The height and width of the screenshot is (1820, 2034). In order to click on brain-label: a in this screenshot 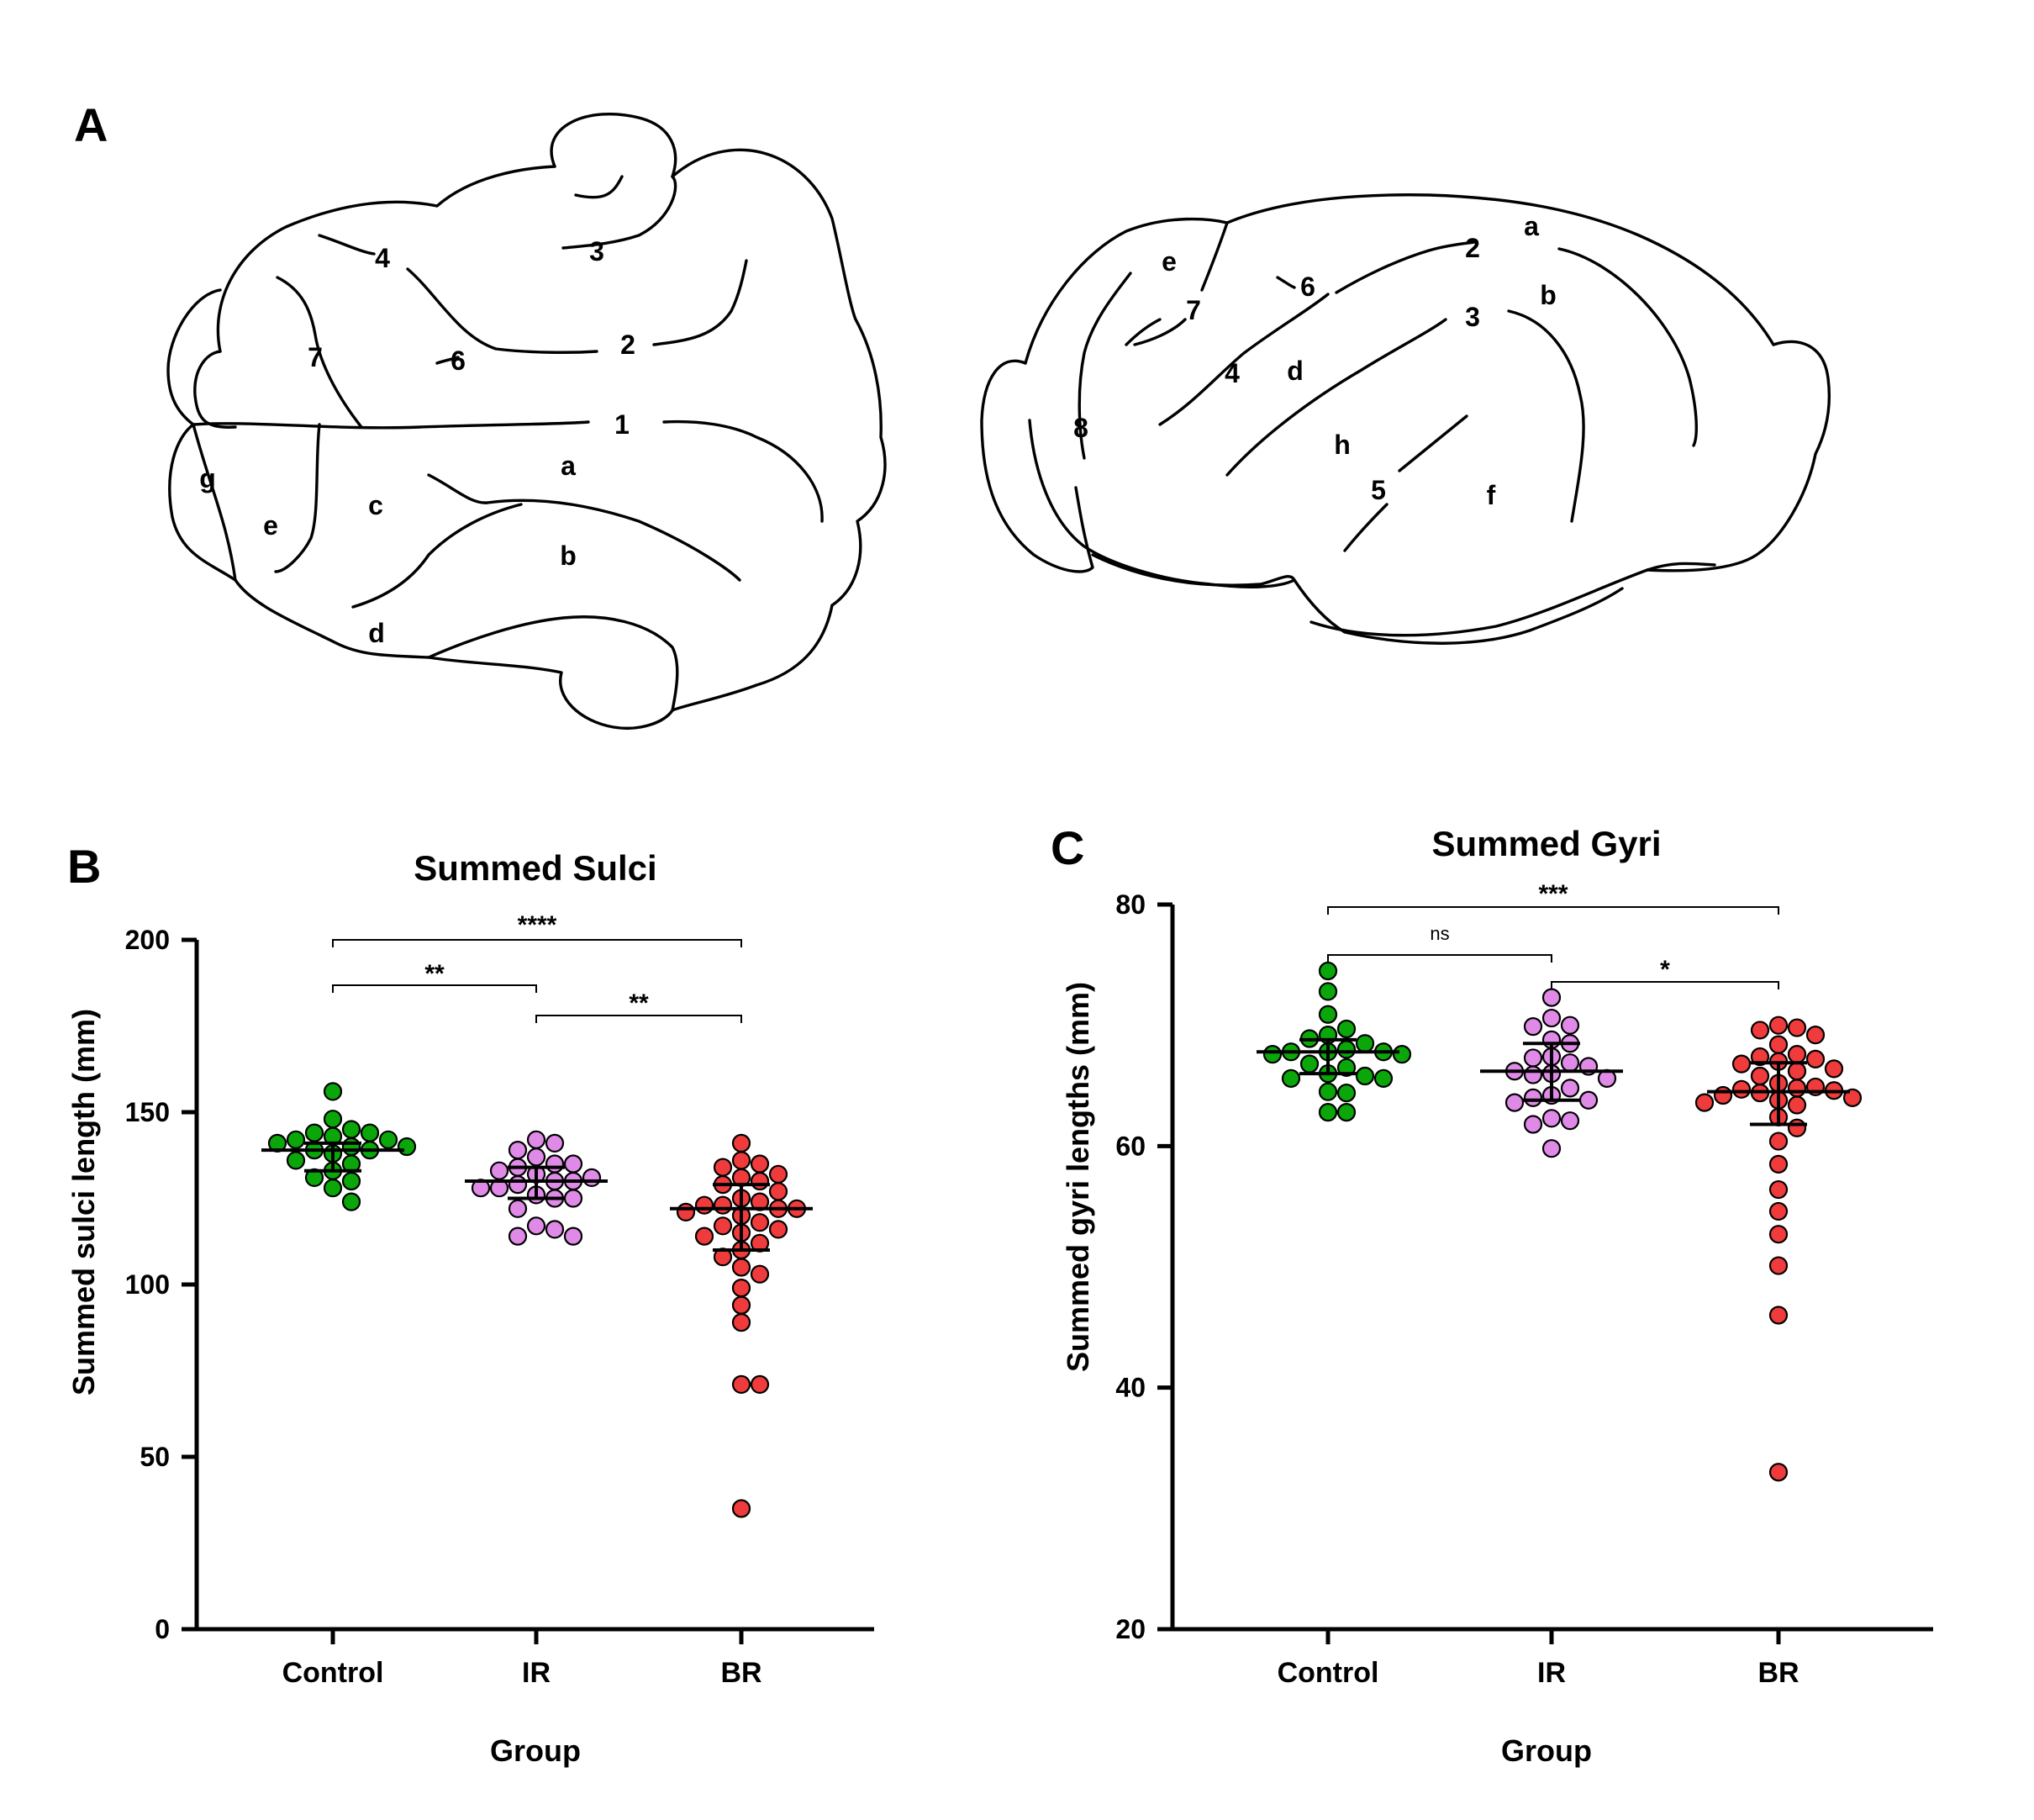, I will do `click(568, 466)`.